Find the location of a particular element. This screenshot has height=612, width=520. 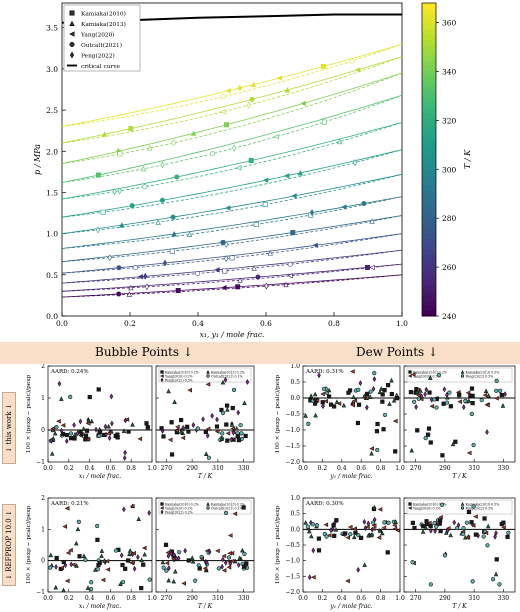

main-y-tick-label: 3.0 is located at coordinates (52, 69).